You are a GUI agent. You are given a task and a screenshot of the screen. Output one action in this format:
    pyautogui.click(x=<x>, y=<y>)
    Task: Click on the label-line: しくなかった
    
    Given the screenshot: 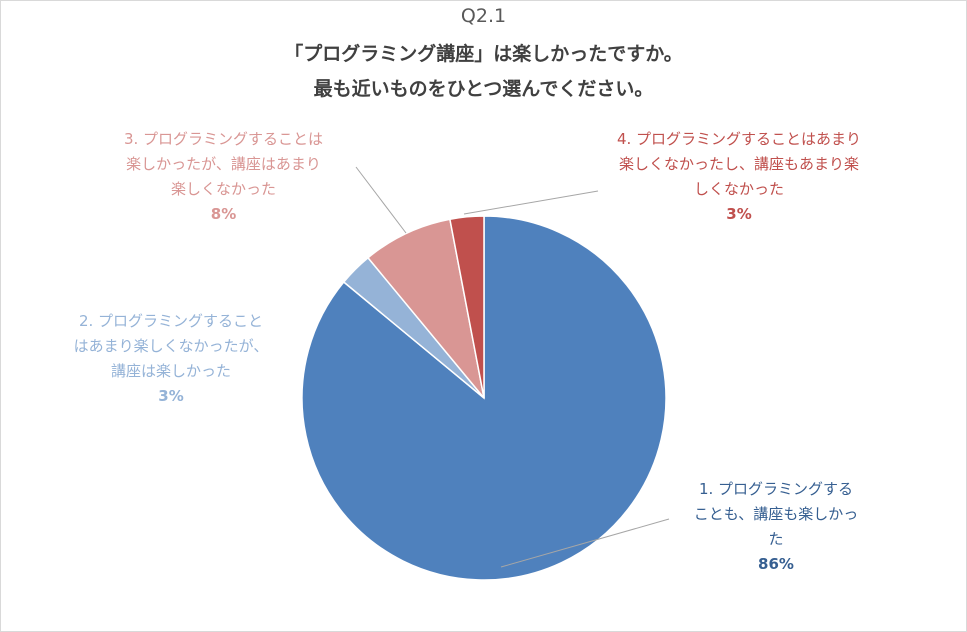 What is the action you would take?
    pyautogui.click(x=738, y=189)
    